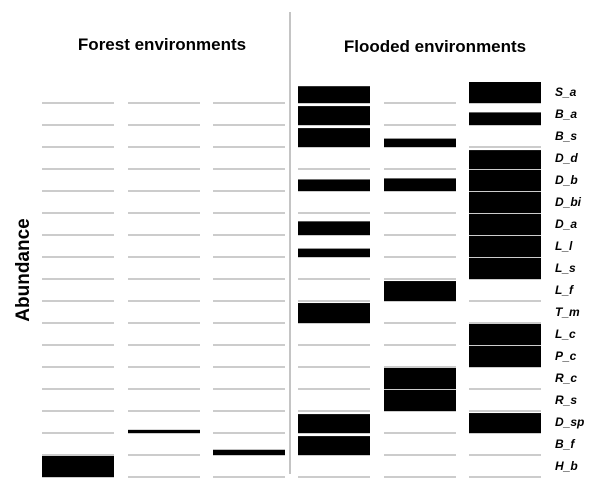 The width and height of the screenshot is (590, 480). What do you see at coordinates (569, 422) in the screenshot?
I see `species-label: D_sp` at bounding box center [569, 422].